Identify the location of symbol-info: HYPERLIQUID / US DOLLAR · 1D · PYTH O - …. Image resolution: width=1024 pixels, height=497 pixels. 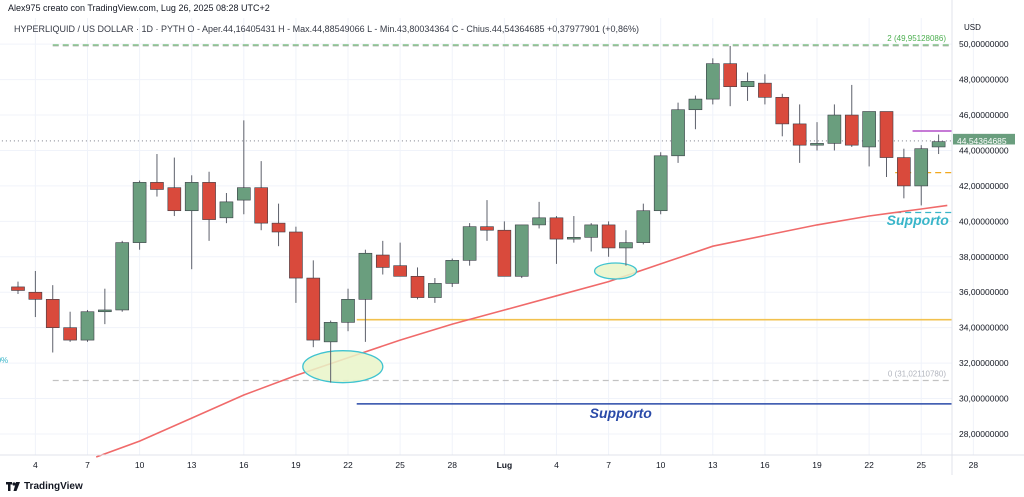
(327, 29).